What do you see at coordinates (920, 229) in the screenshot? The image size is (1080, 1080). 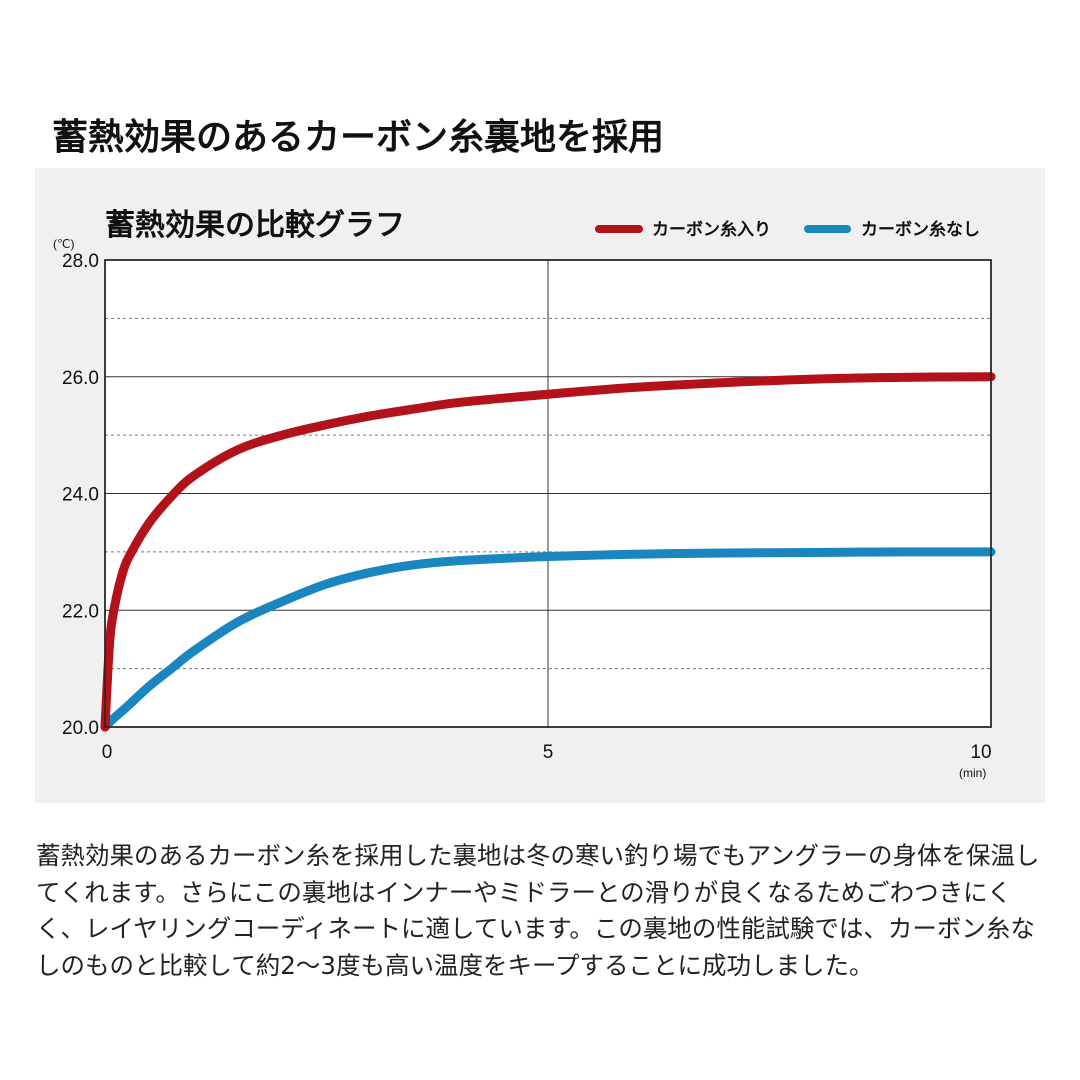 I see `legend-label: カーボン糸なし` at bounding box center [920, 229].